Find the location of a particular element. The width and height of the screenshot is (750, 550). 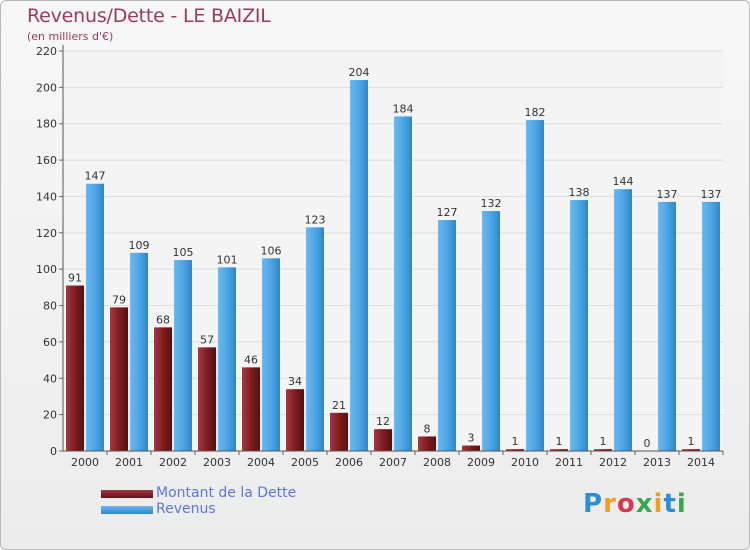

data-label-revenus: 147 is located at coordinates (95, 176).